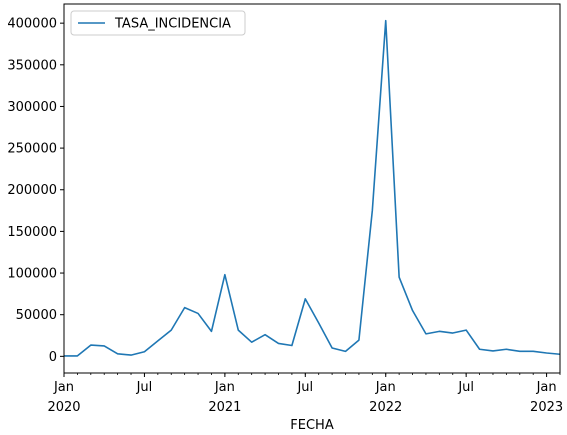 The width and height of the screenshot is (567, 435). Describe the element at coordinates (32, 274) in the screenshot. I see `y-tick-label: 100000` at that location.